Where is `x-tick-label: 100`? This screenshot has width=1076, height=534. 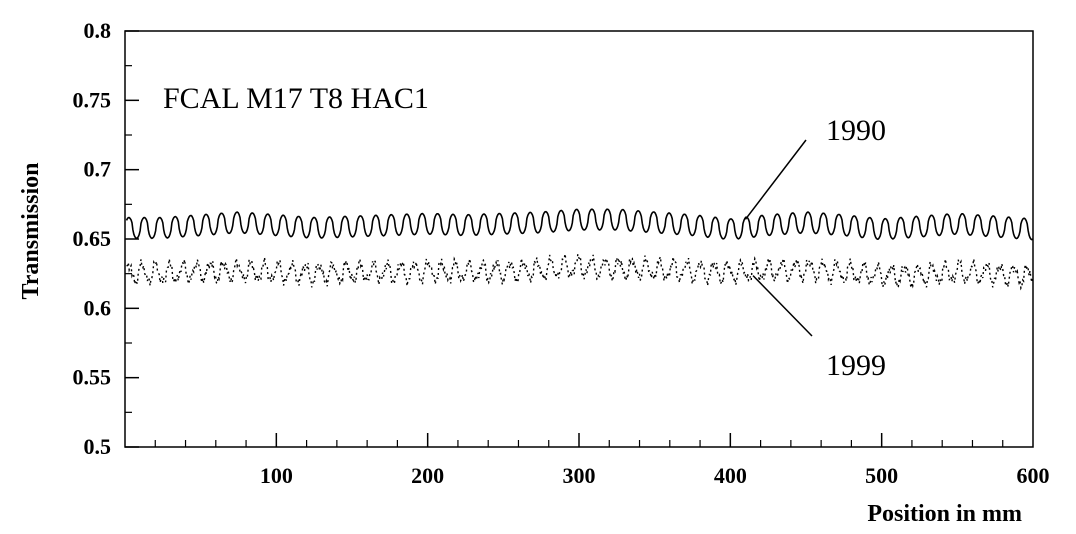 x-tick-label: 100 is located at coordinates (276, 475).